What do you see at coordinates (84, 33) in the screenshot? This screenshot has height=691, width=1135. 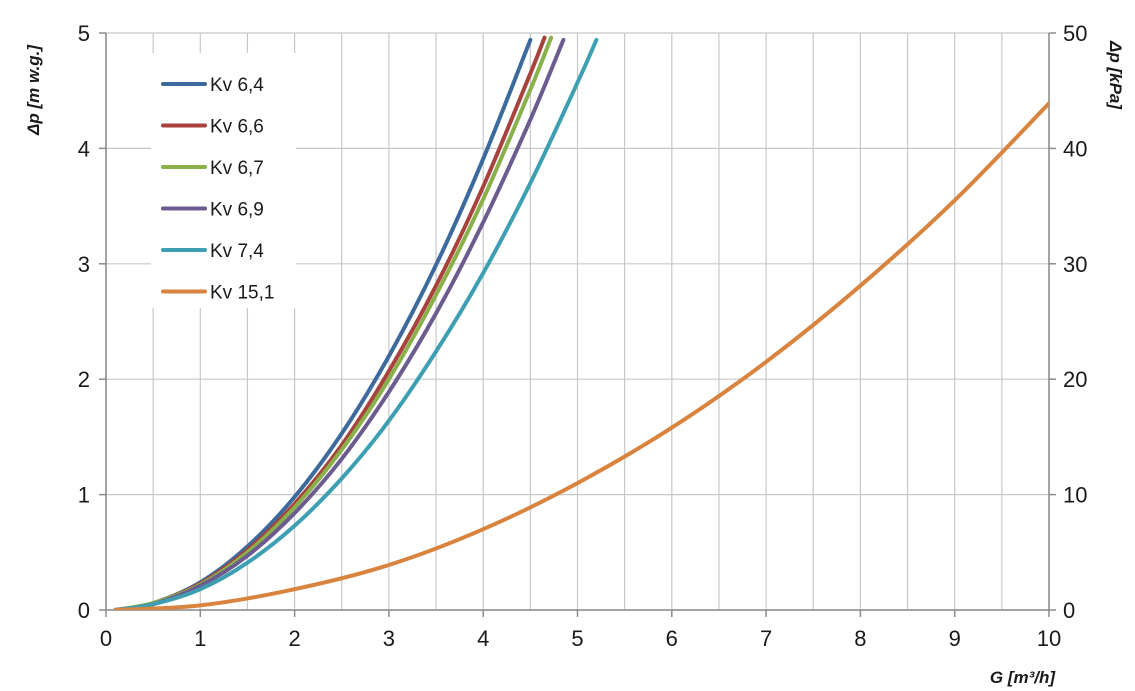 I see `y-tick-label-left: 5` at bounding box center [84, 33].